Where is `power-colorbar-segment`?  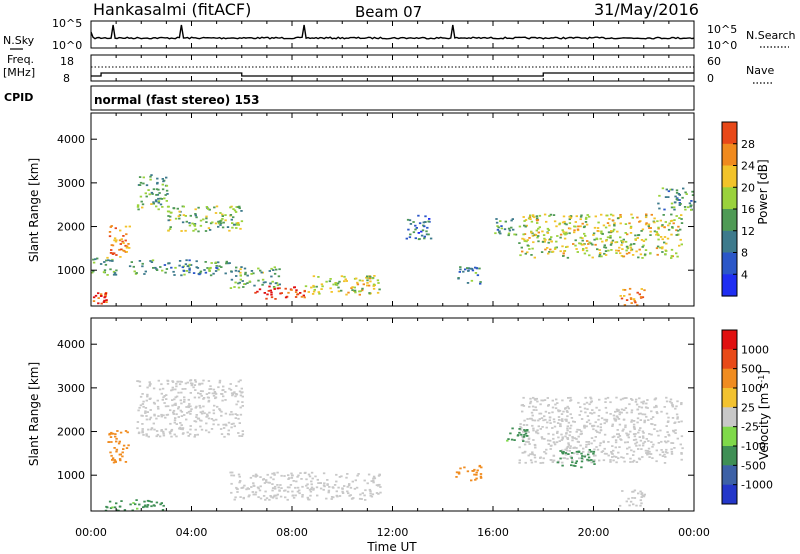
power-colorbar-segment is located at coordinates (729, 198).